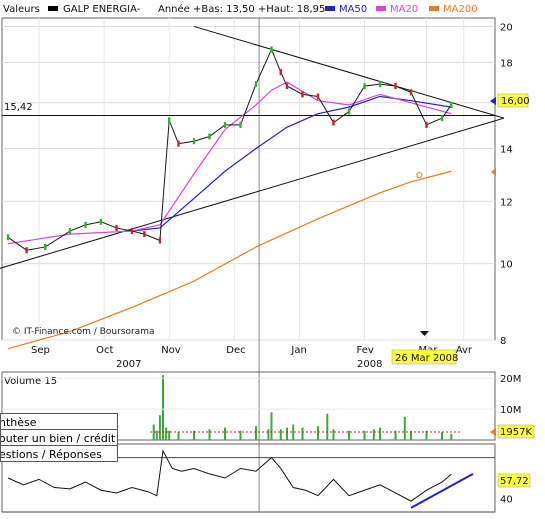  What do you see at coordinates (493, 101) in the screenshot?
I see `last-price-marker` at bounding box center [493, 101].